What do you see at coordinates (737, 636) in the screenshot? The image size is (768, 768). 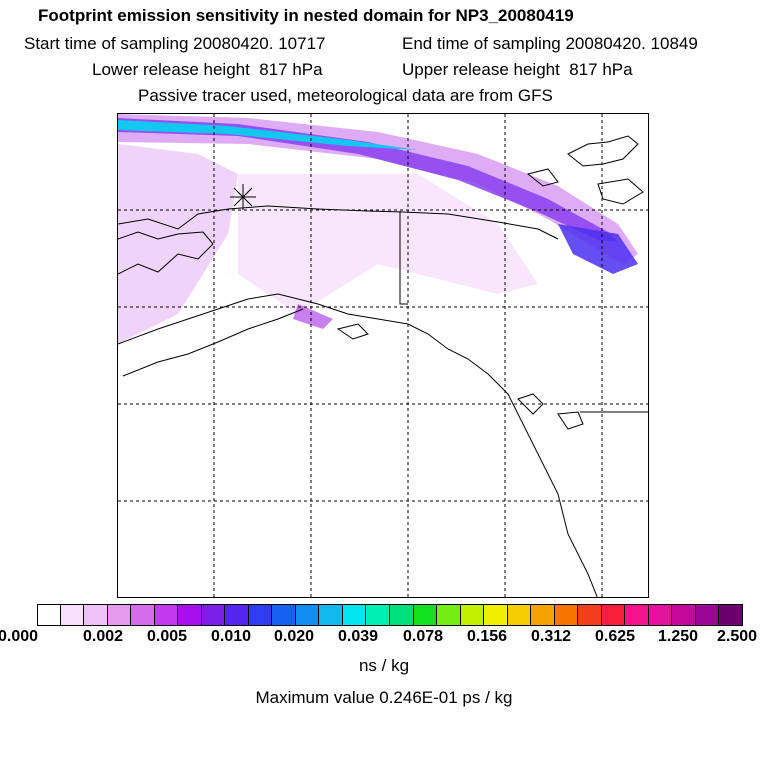 I see `colorbar-tick: 2.500` at bounding box center [737, 636].